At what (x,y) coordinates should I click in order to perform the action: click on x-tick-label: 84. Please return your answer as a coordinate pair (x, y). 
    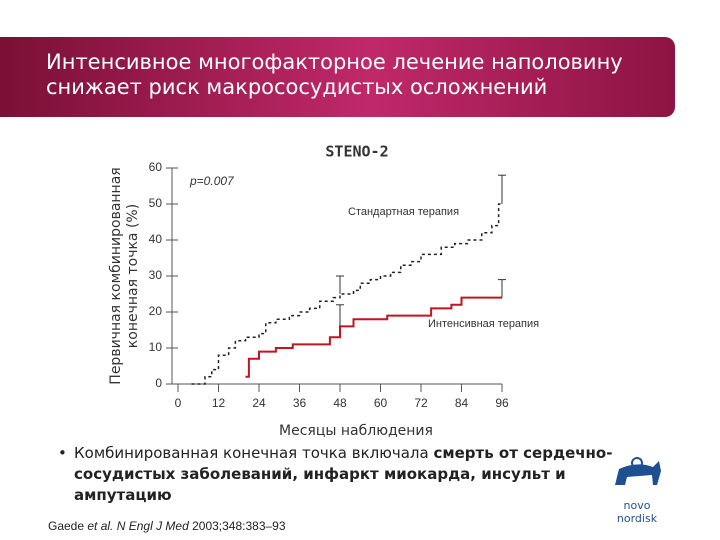
    Looking at the image, I should click on (462, 403).